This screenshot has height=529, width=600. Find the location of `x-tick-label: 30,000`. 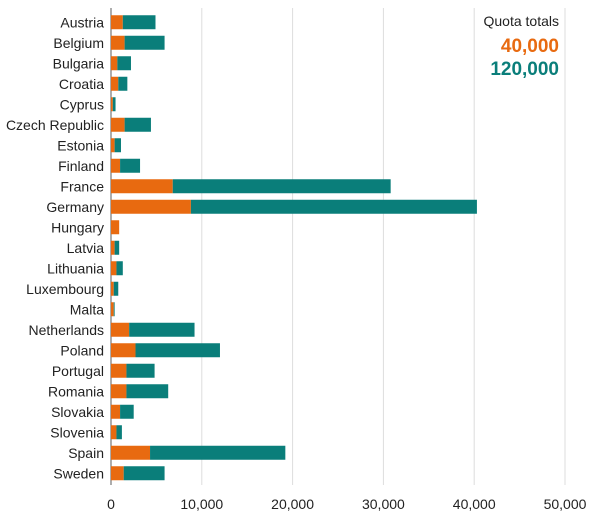

x-tick-label: 30,000 is located at coordinates (383, 504).